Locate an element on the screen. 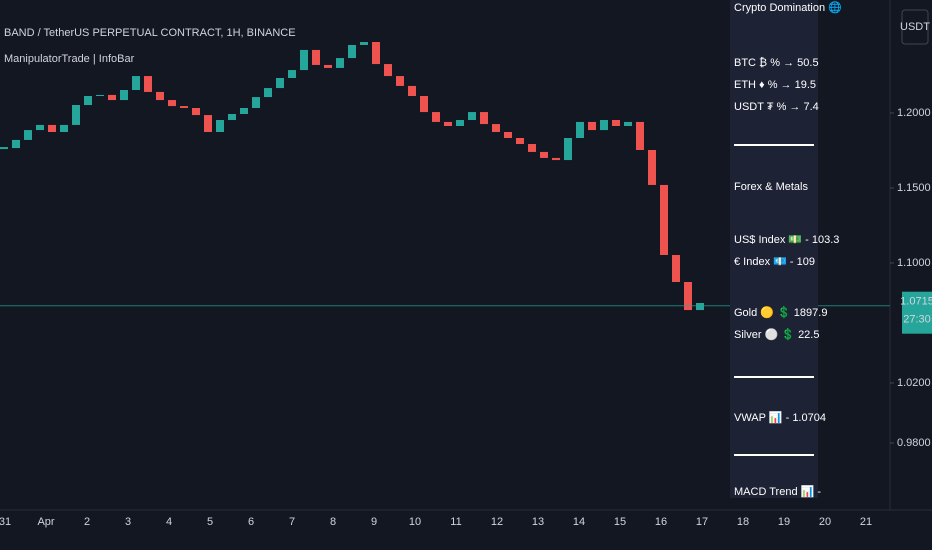 This screenshot has height=550, width=932. y-tick-label: 1.0200 is located at coordinates (914, 383).